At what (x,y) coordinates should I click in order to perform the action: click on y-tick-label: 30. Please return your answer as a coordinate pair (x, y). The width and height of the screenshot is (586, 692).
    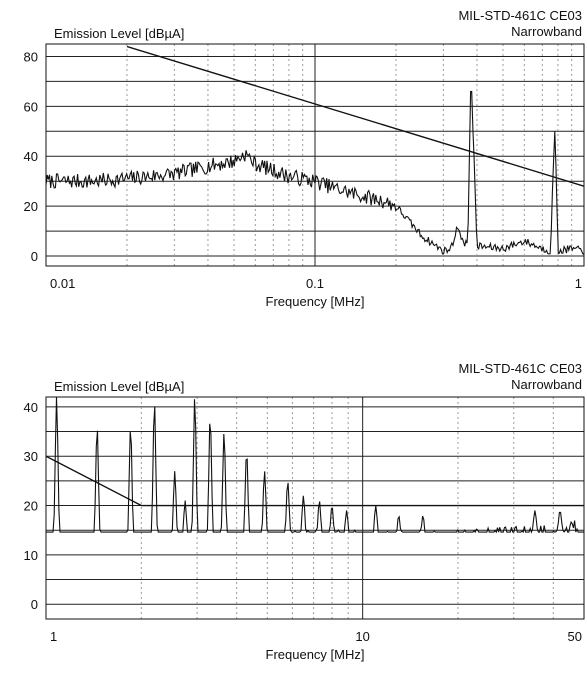
    Looking at the image, I should click on (31, 456).